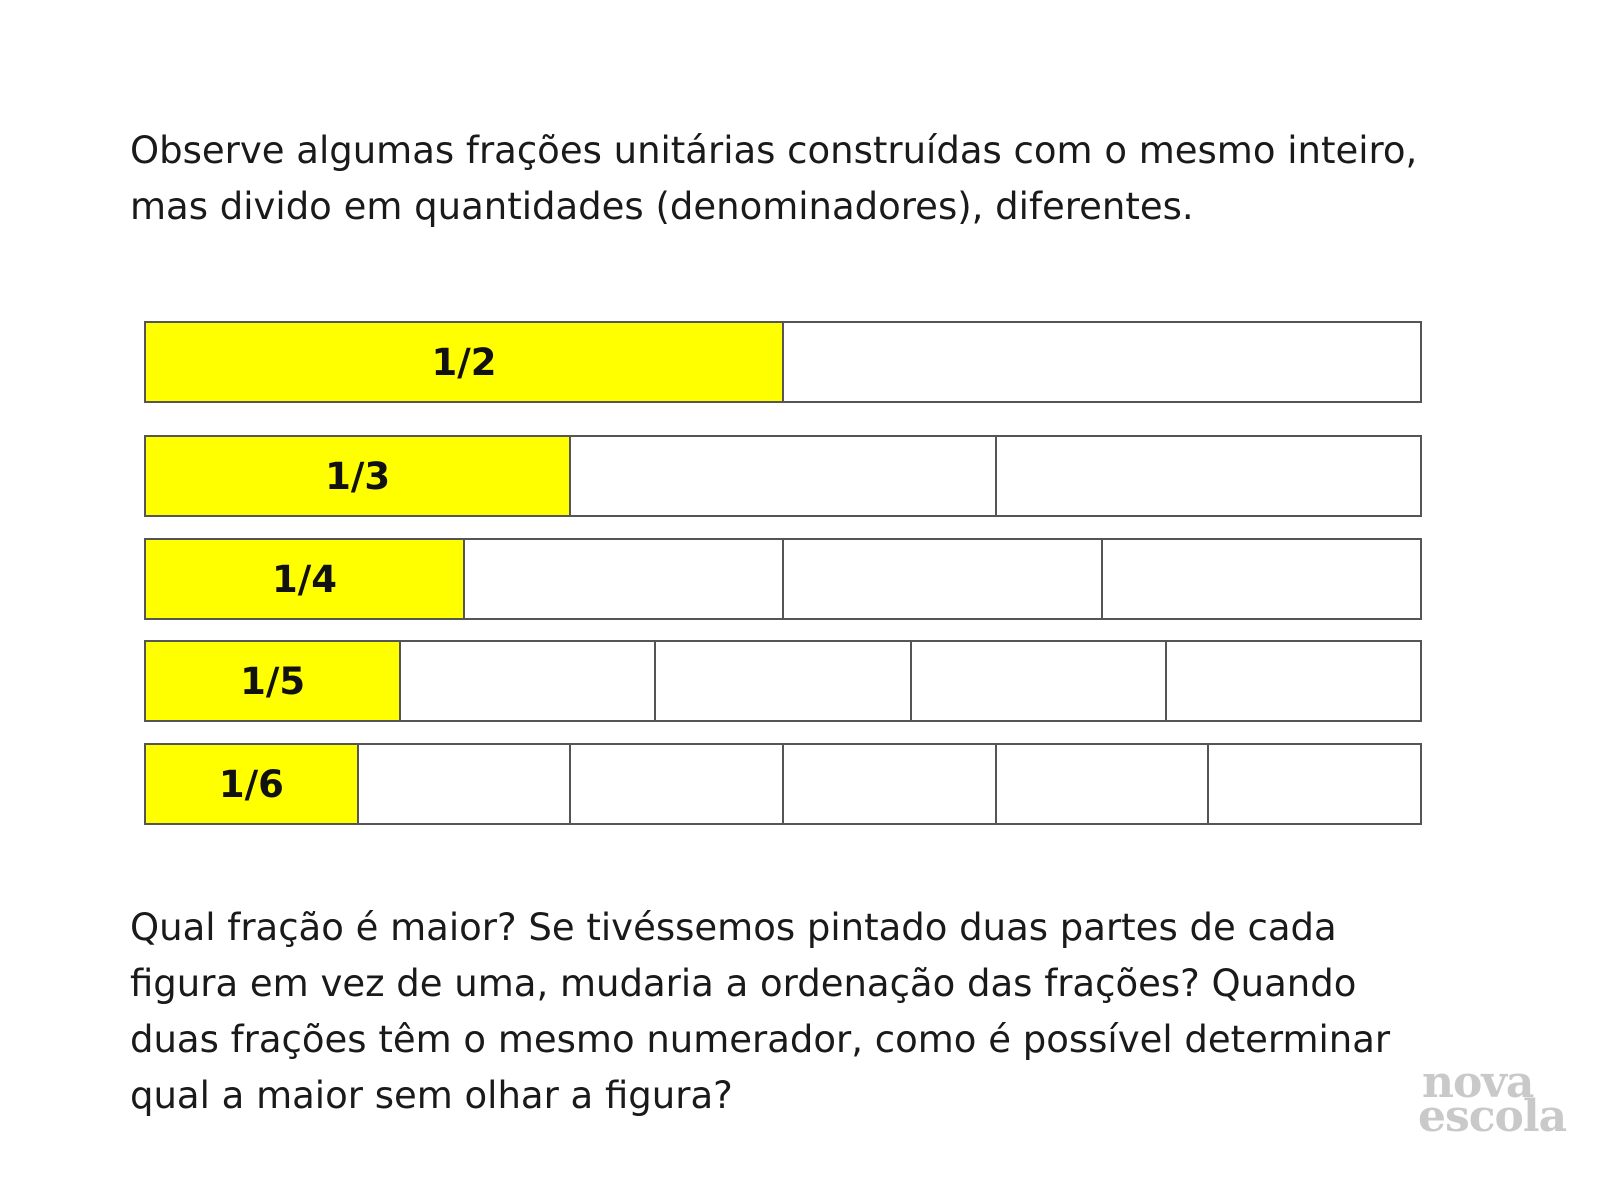 This screenshot has height=1200, width=1600. I want to click on filled-segment: 1/4, so click(304, 579).